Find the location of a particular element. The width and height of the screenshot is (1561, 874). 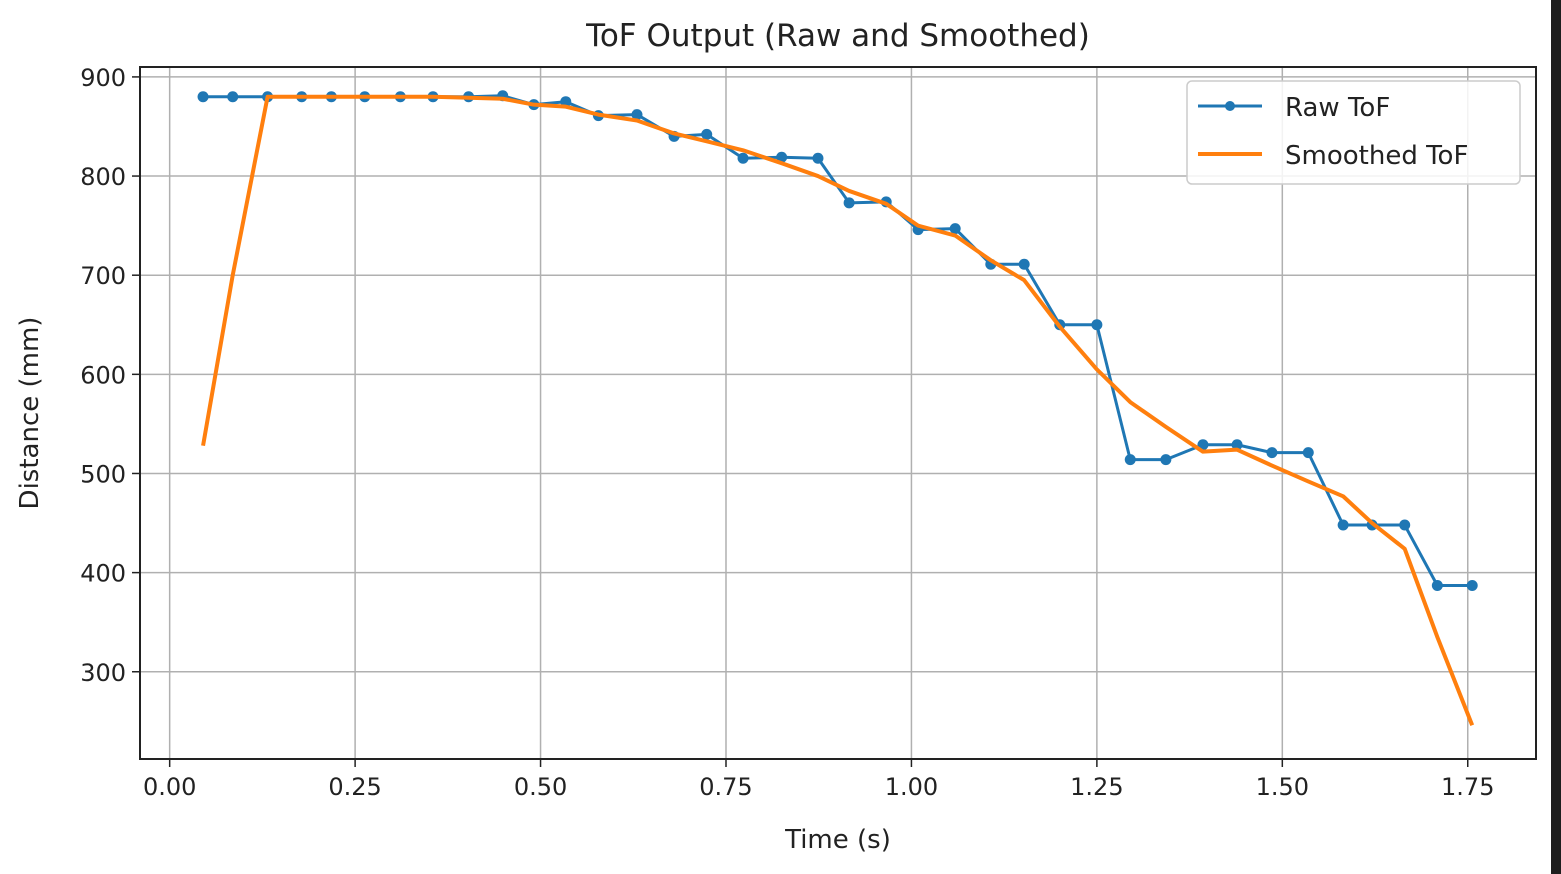

chart-title: ToF Output (Raw and Smoothed) is located at coordinates (837, 36).